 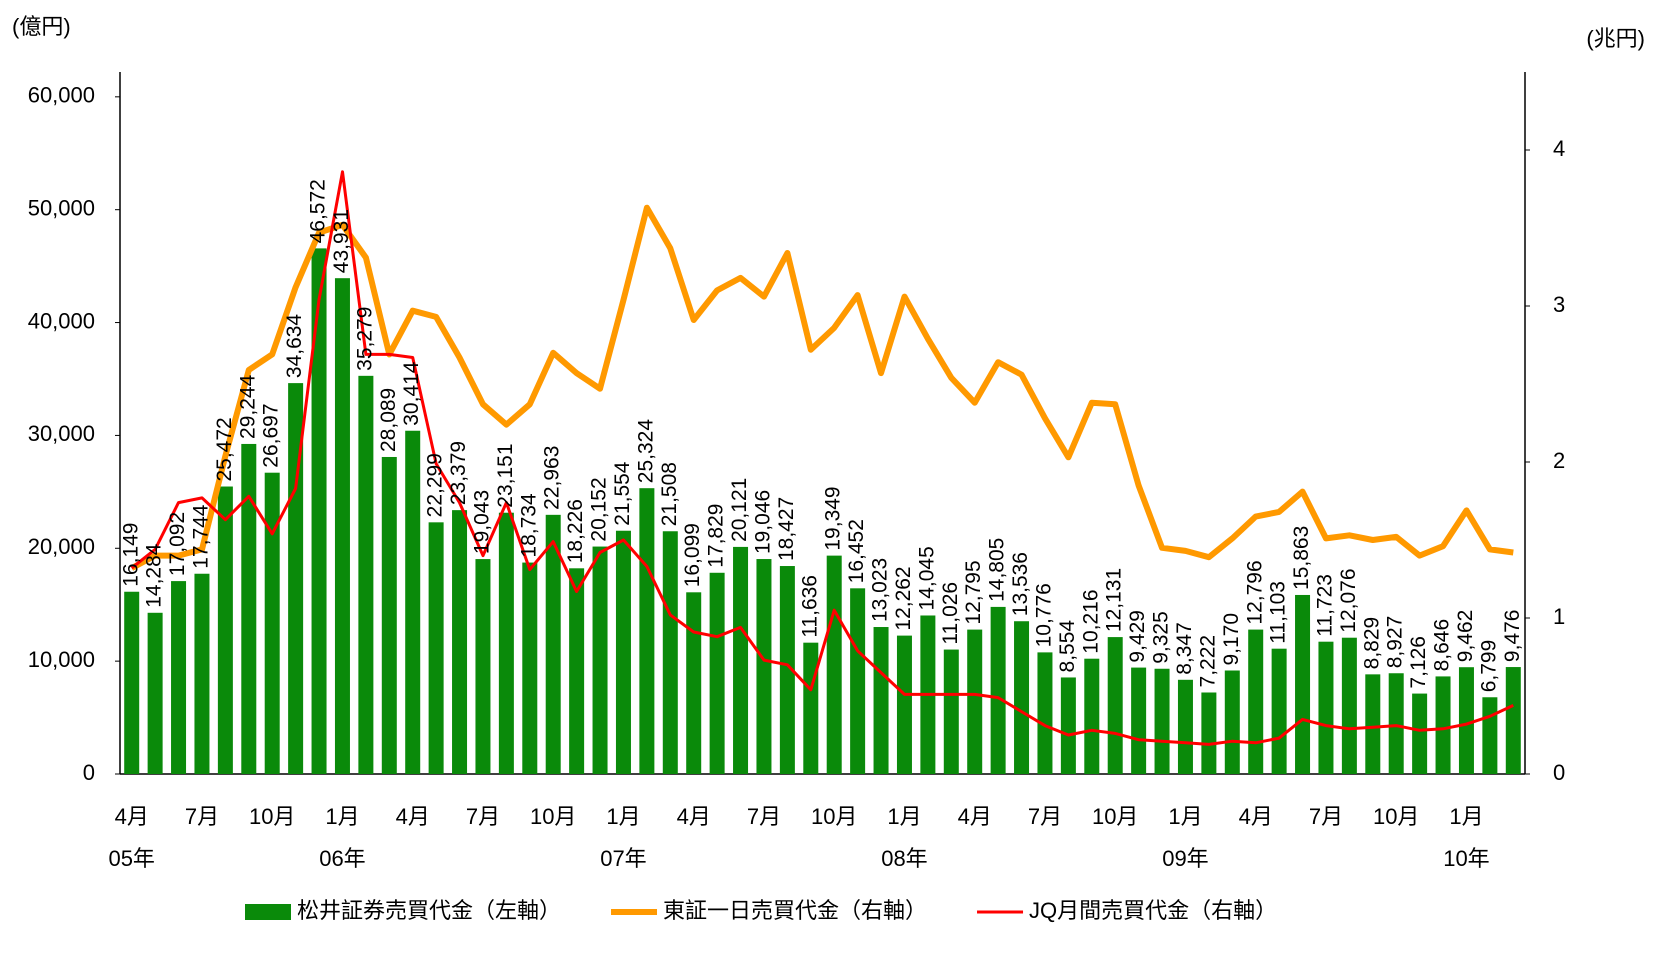 I want to click on data-label: 12,131, so click(x=1114, y=600).